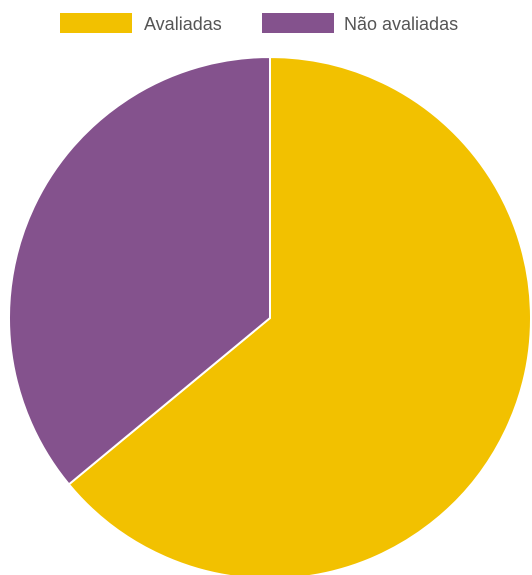 This screenshot has width=532, height=575. Describe the element at coordinates (183, 24) in the screenshot. I see `legend-label-avaliadas: Avaliadas` at that location.